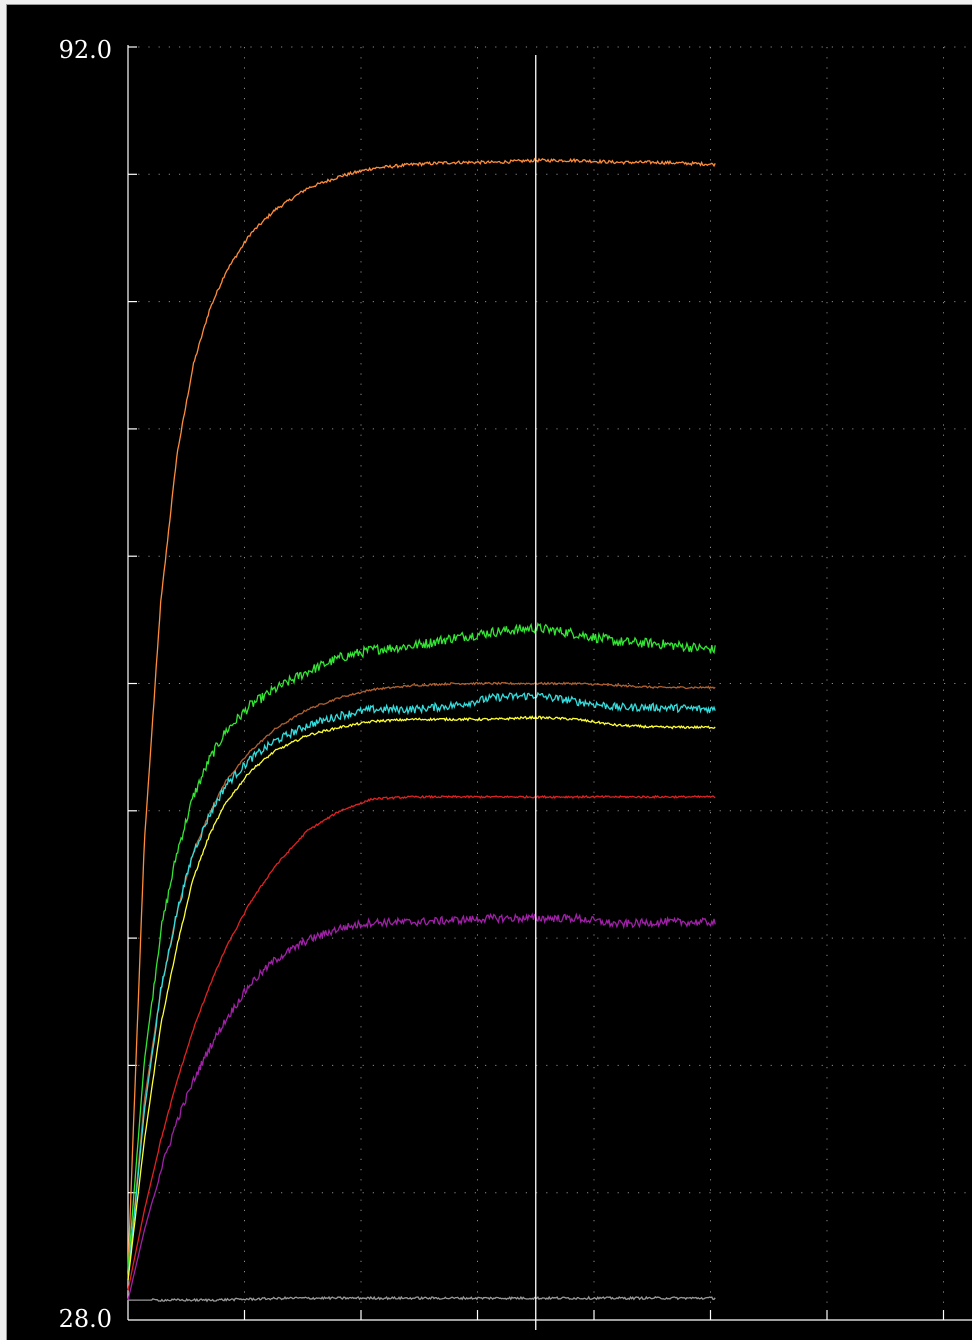 This screenshot has width=972, height=1340. Describe the element at coordinates (85, 1319) in the screenshot. I see `y-min-label: 28.0` at that location.